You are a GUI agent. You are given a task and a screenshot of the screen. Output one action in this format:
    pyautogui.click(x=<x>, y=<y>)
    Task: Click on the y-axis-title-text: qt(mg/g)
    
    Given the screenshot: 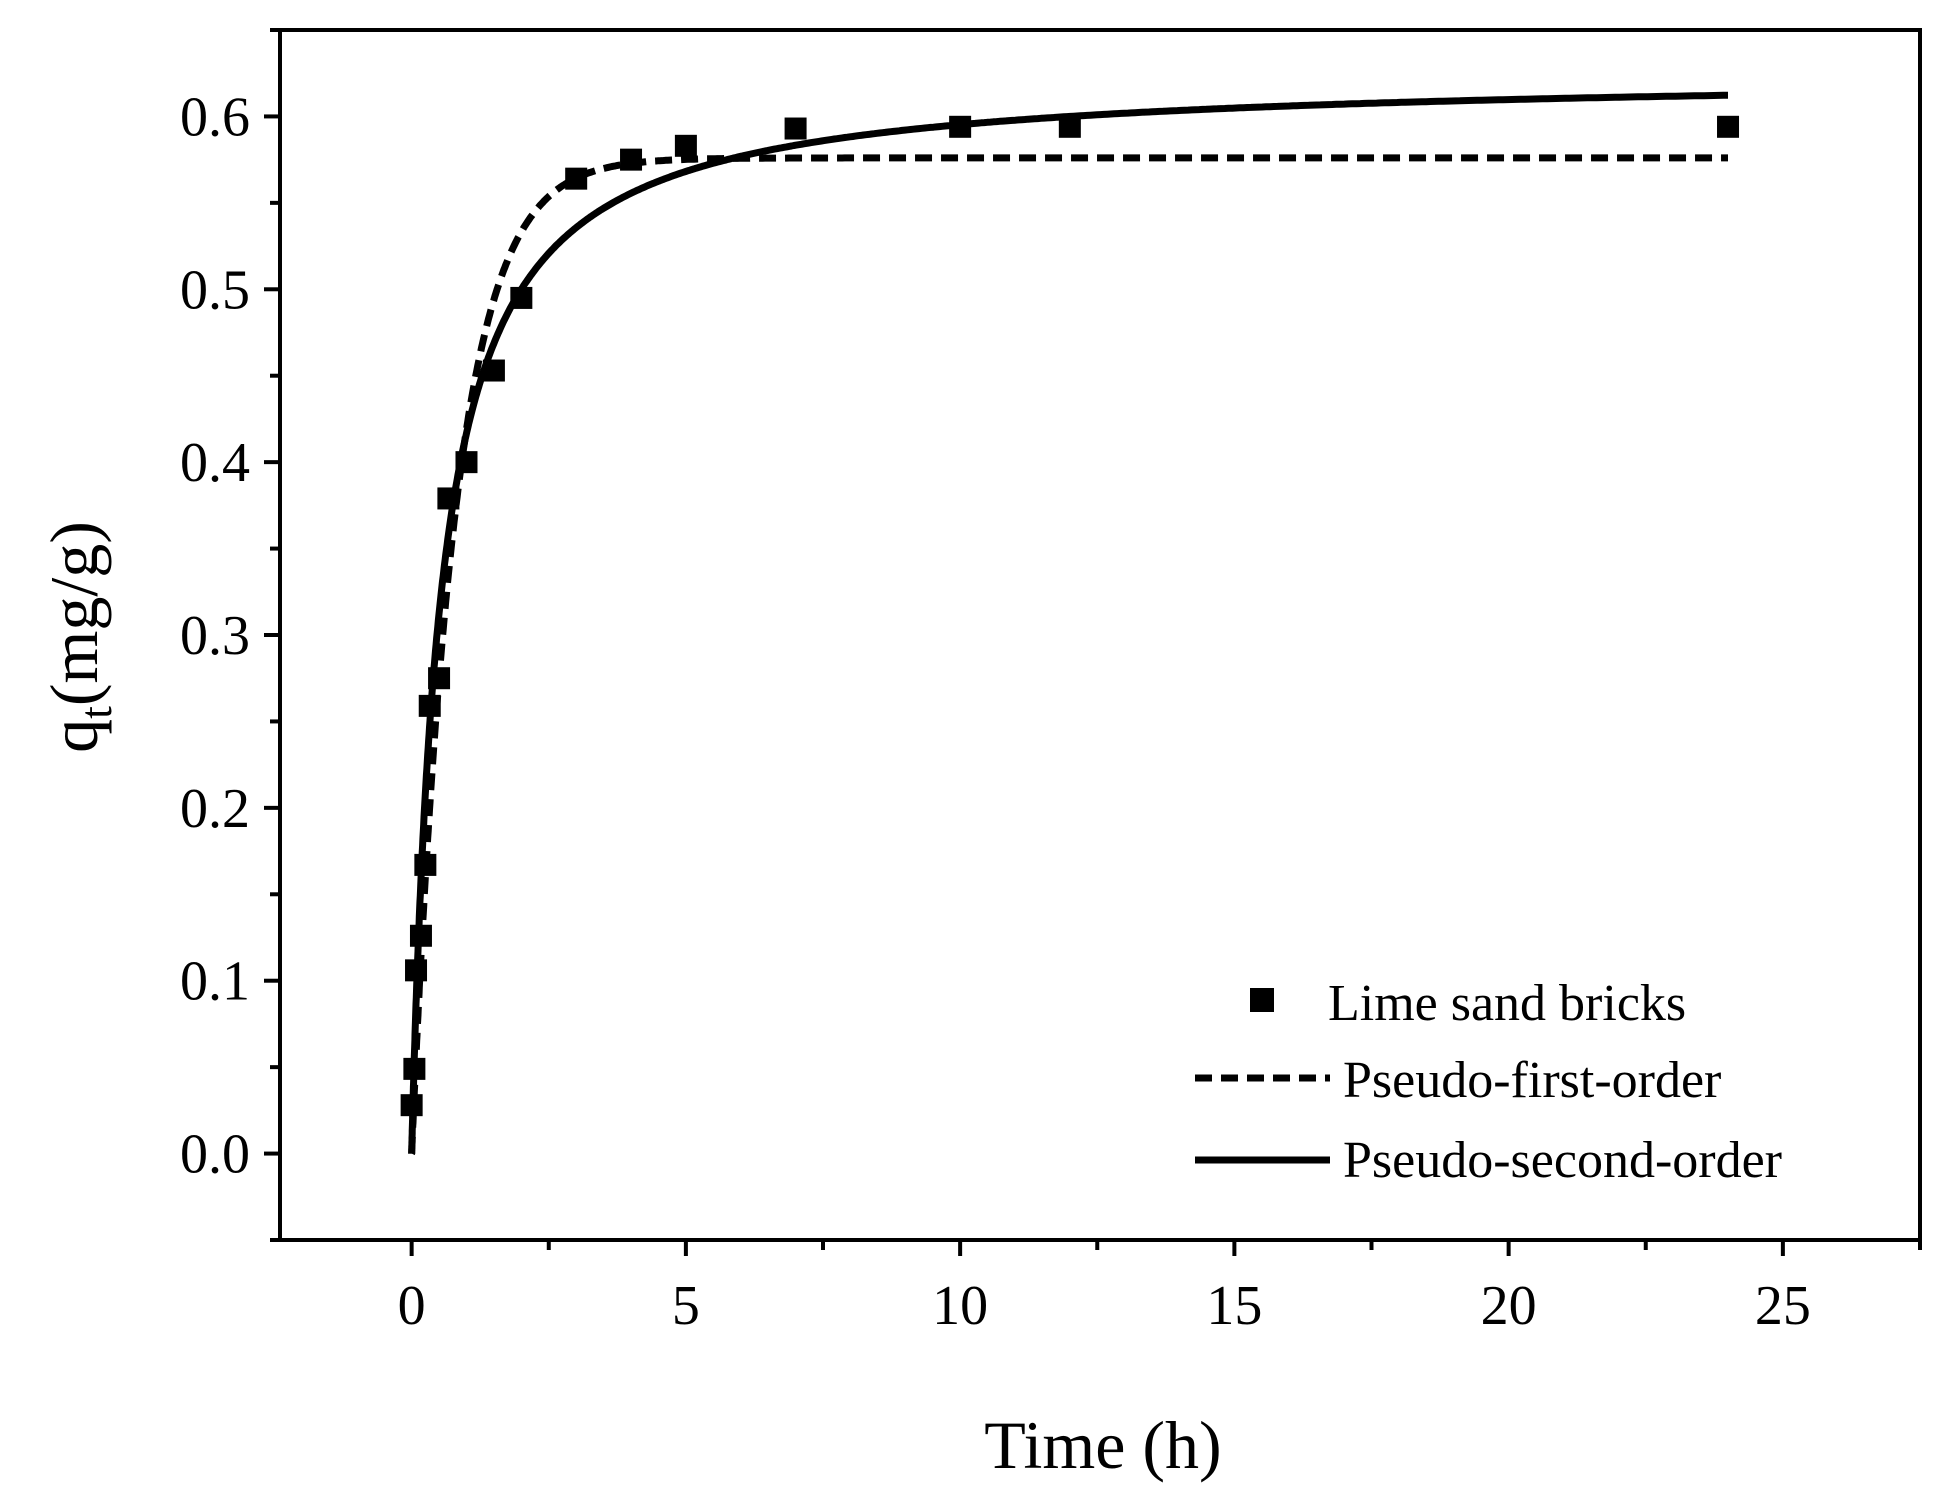 What is the action you would take?
    pyautogui.click(x=78, y=637)
    